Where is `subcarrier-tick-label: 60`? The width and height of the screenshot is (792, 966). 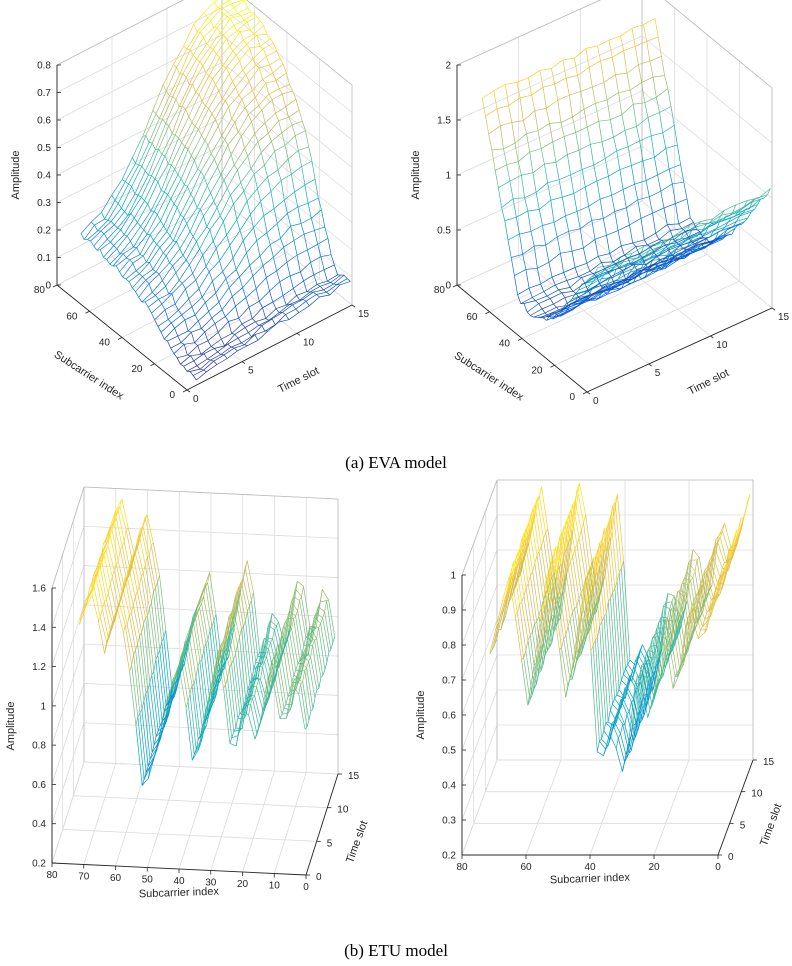 subcarrier-tick-label: 60 is located at coordinates (116, 878).